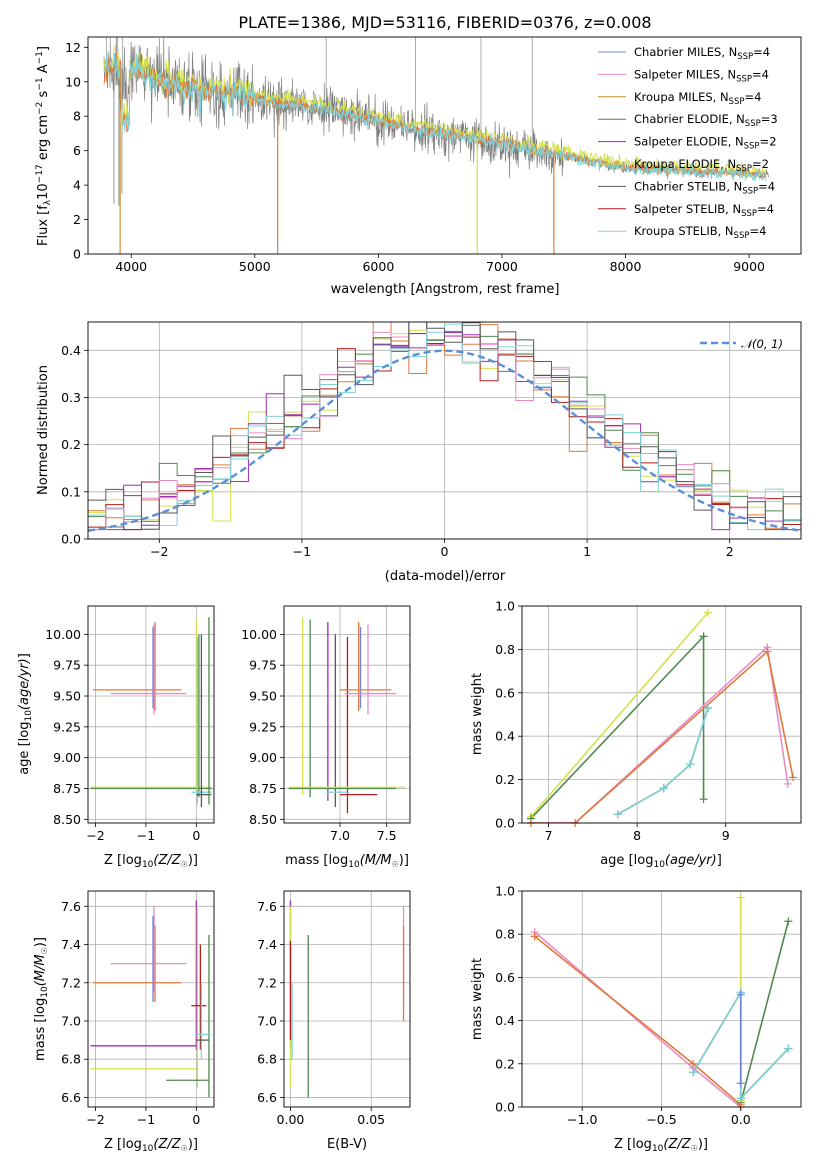  Describe the element at coordinates (347, 1144) in the screenshot. I see `x-axis-label: E(B-V)` at that location.